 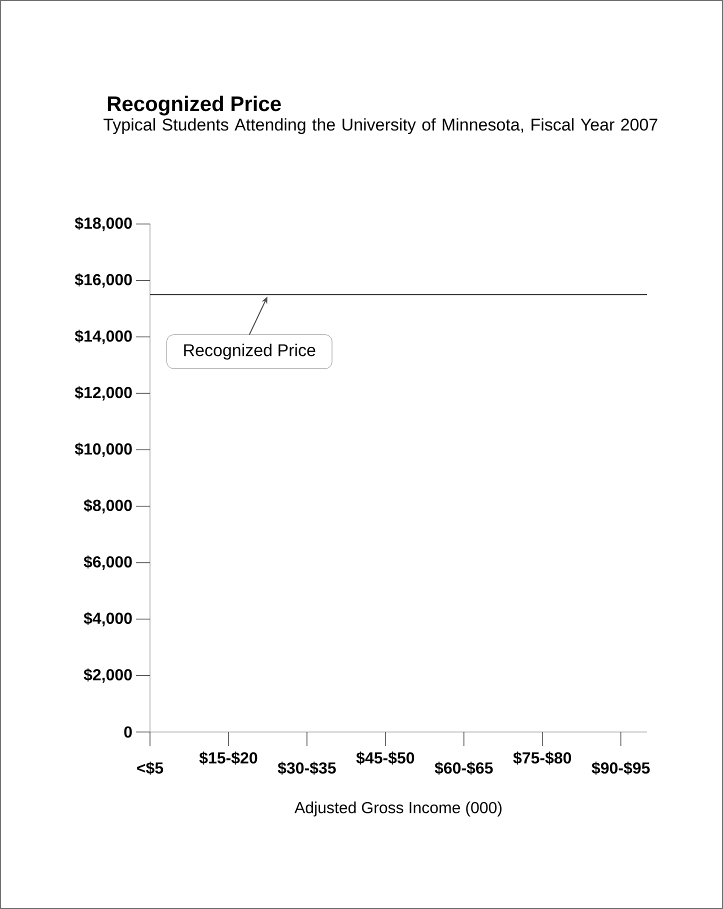 I want to click on x-tick-label: $75-$80, so click(x=542, y=758).